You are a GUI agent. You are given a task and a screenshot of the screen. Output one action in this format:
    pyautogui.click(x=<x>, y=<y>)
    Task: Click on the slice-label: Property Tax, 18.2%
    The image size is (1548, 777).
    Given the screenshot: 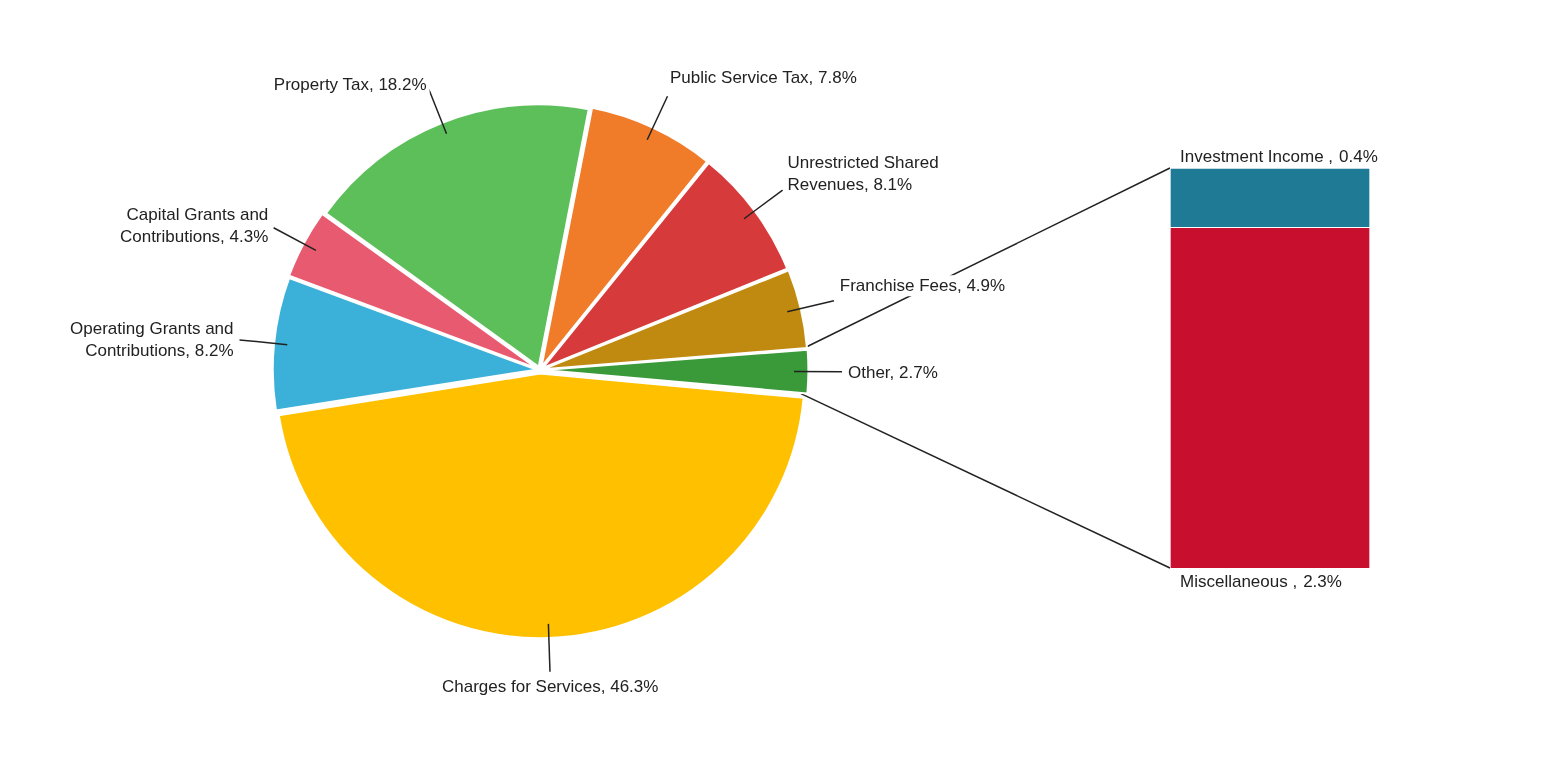 What is the action you would take?
    pyautogui.click(x=350, y=84)
    